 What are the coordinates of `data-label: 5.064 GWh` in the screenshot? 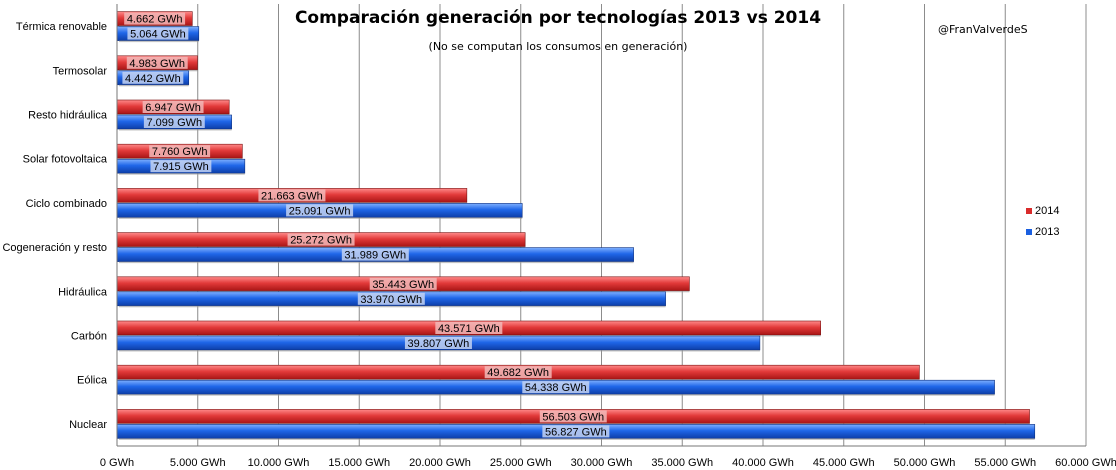 It's located at (158, 35).